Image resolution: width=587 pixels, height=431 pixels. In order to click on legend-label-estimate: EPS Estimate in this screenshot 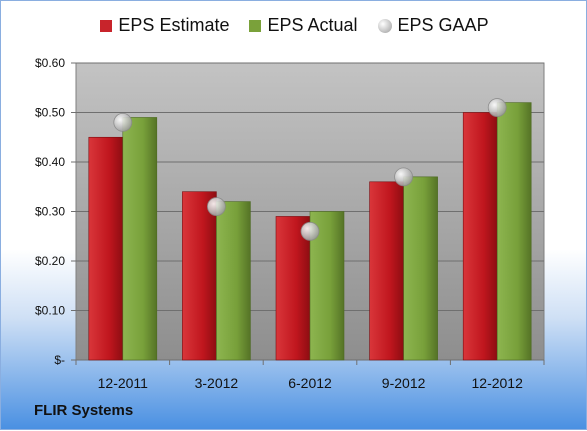, I will do `click(174, 25)`.